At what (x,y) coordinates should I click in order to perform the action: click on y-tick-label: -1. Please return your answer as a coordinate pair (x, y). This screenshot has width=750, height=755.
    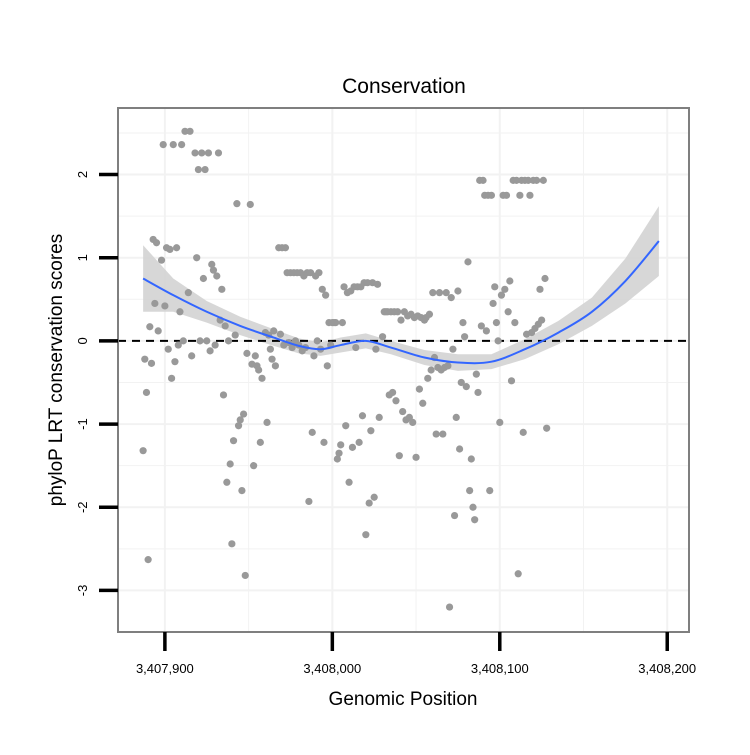
    Looking at the image, I should click on (82, 424).